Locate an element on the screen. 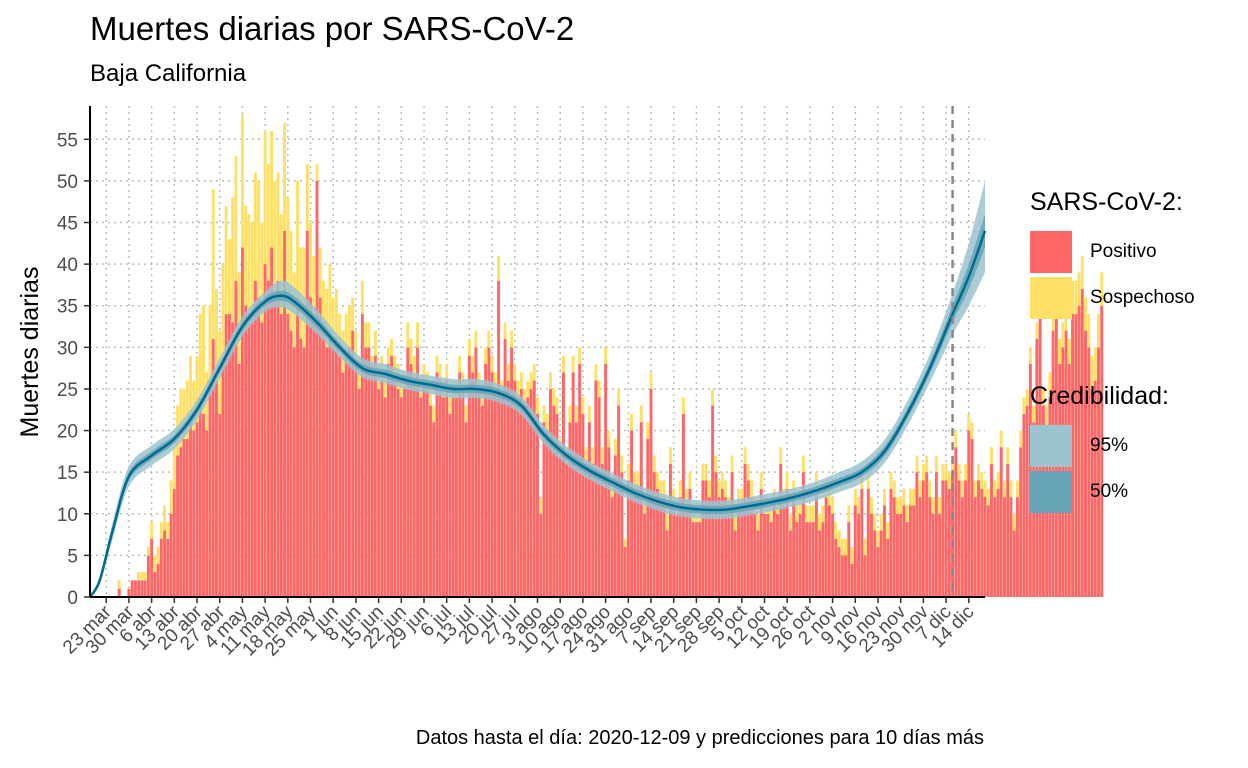 The width and height of the screenshot is (1248, 768). legend-status-title: SARS-CoV-2: is located at coordinates (1106, 202).